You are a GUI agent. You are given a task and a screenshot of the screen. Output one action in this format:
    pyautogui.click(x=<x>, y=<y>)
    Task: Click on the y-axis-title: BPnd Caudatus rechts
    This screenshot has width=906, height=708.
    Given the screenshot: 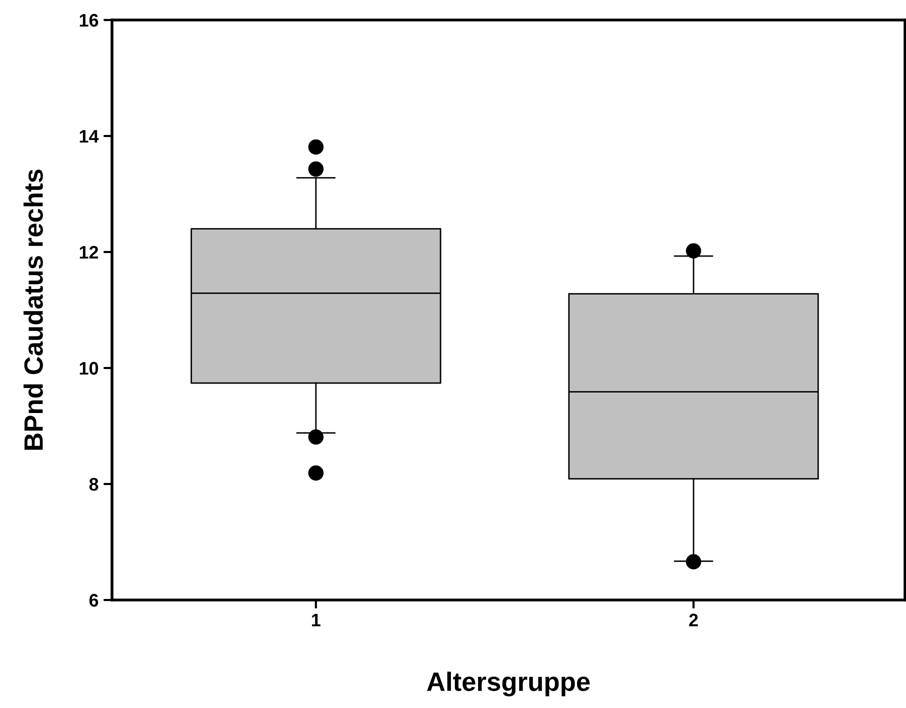 What is the action you would take?
    pyautogui.click(x=33, y=310)
    